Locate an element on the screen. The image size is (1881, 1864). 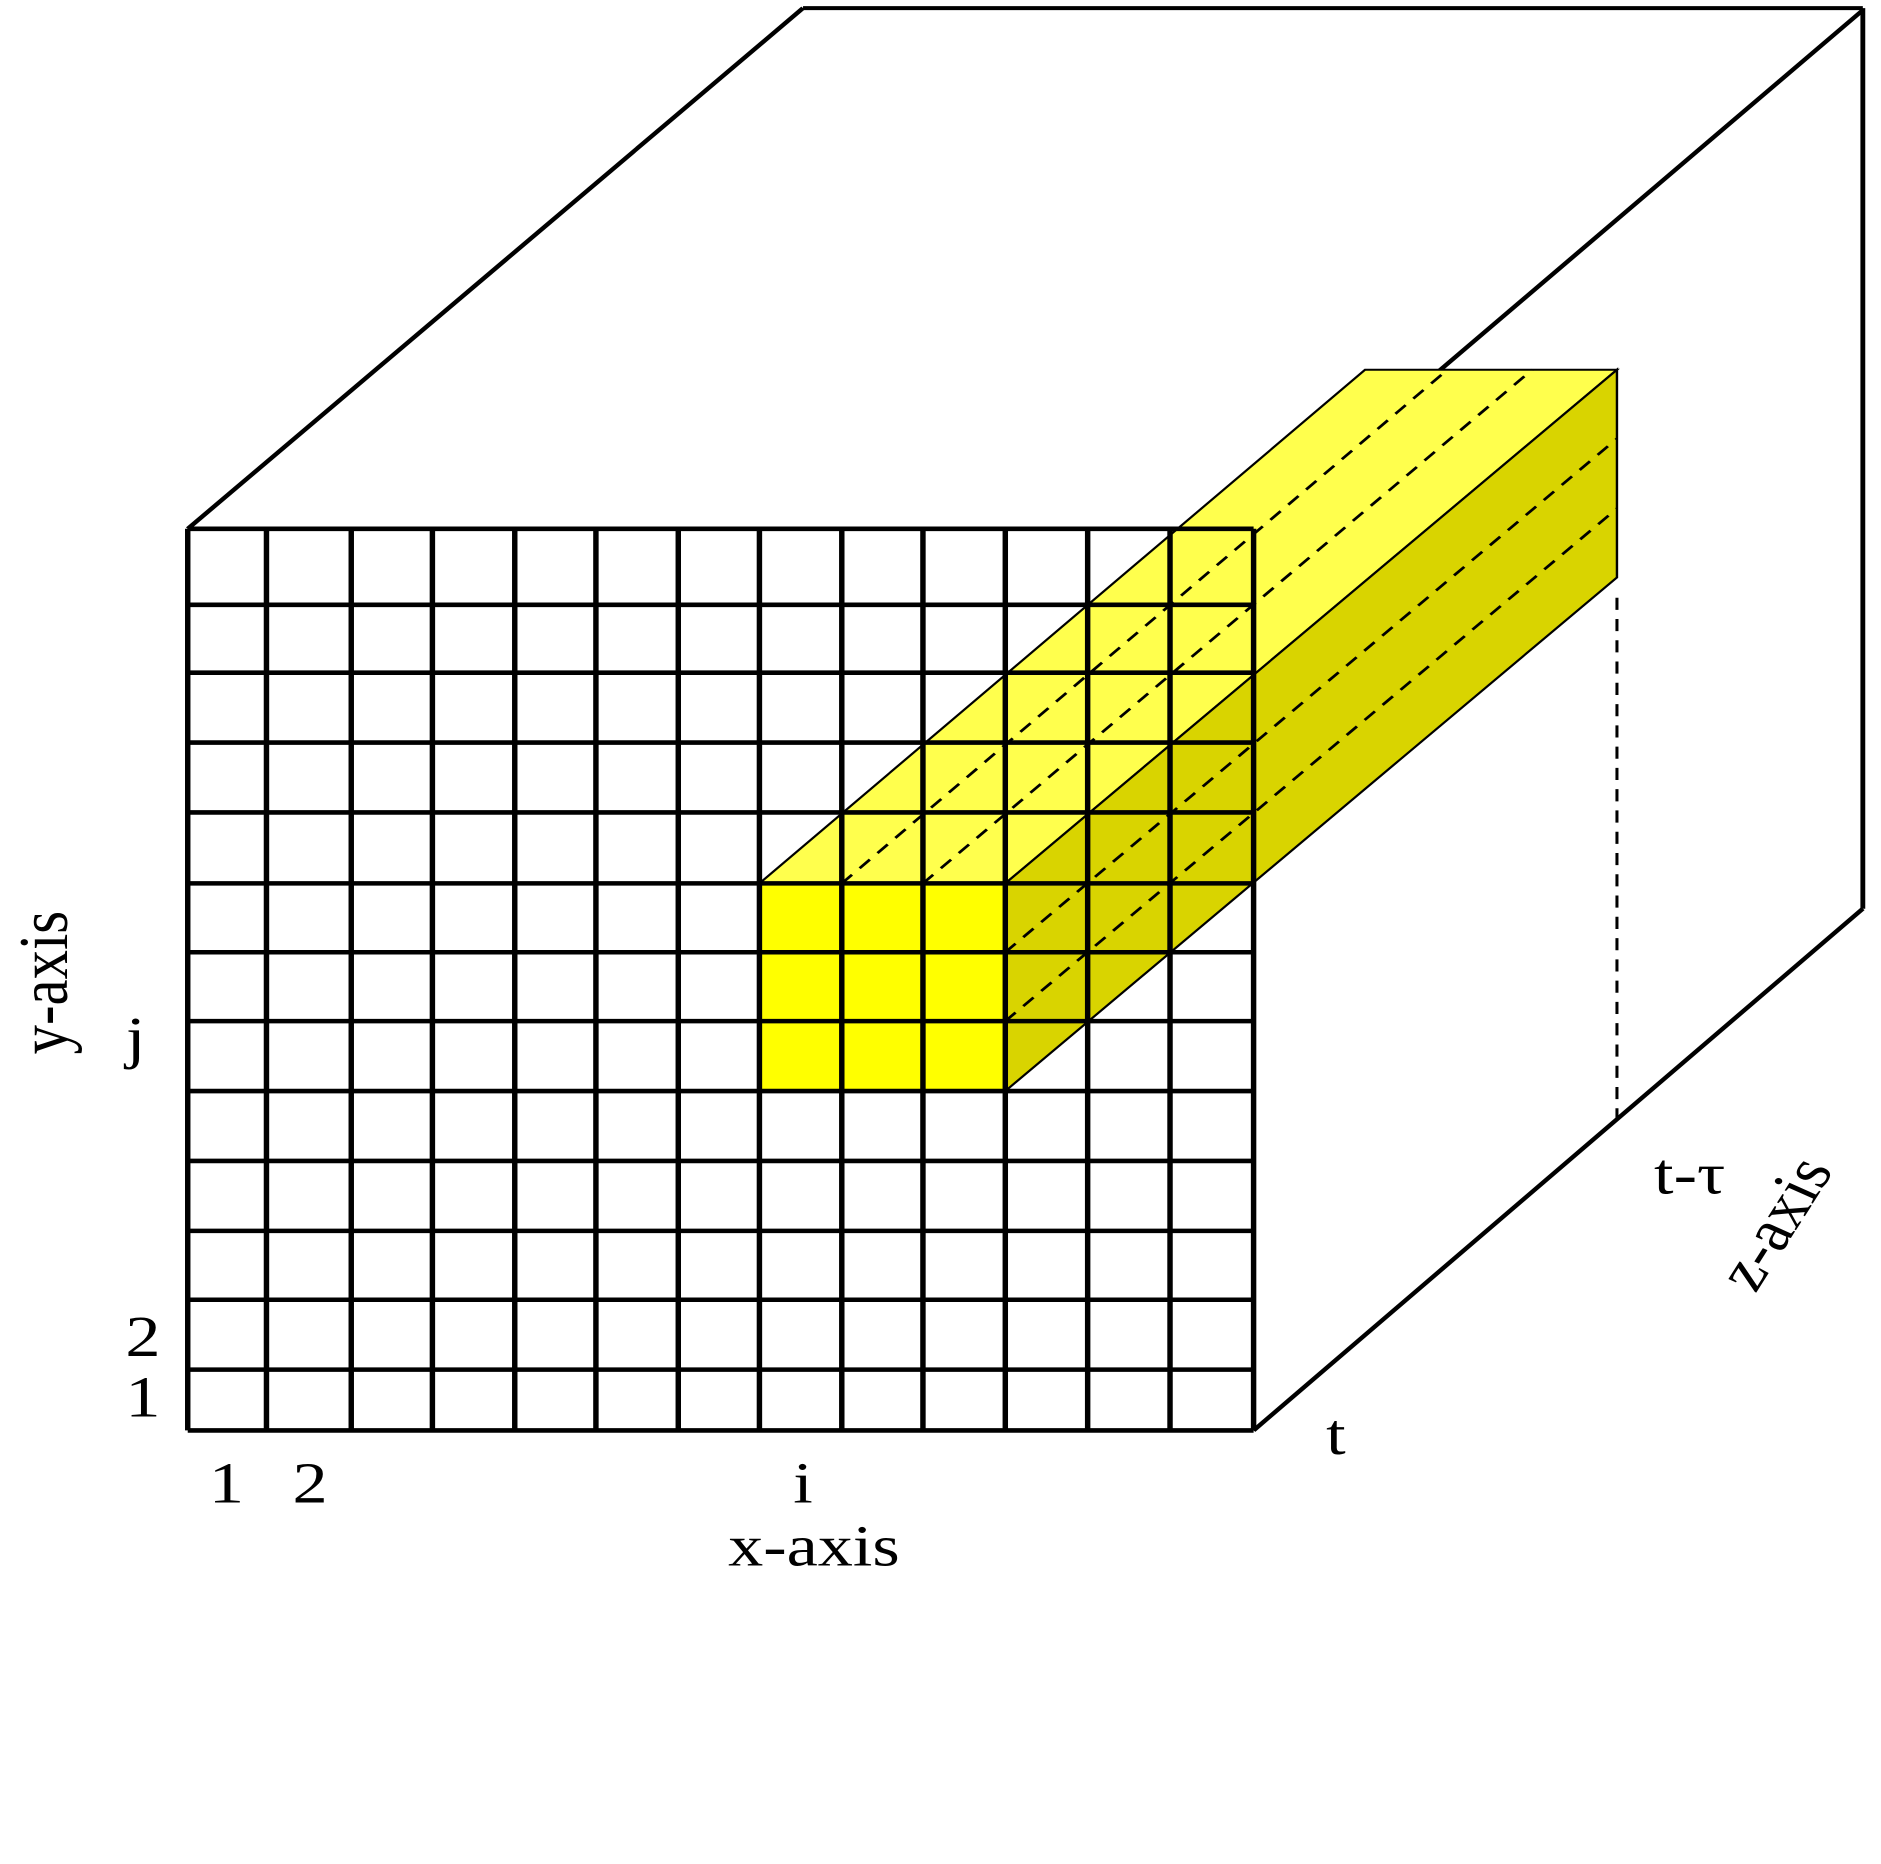
y-axis-label: y-axis is located at coordinates (44, 983).